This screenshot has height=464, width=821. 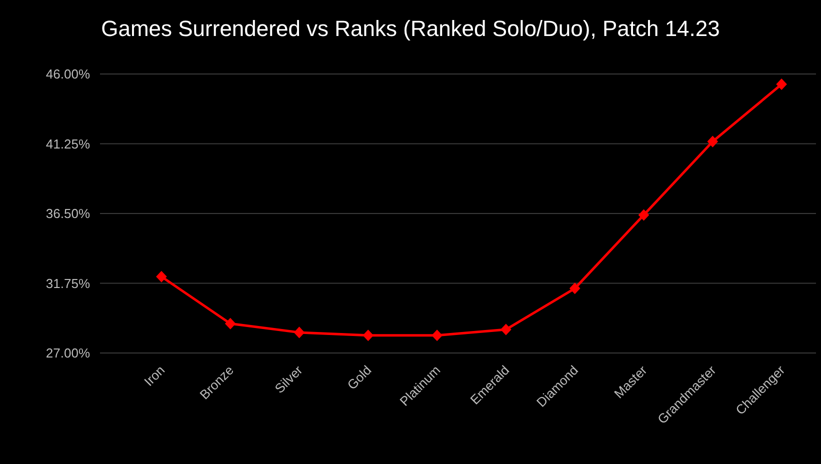 I want to click on y-tick-label: 36.50%, so click(x=68, y=214).